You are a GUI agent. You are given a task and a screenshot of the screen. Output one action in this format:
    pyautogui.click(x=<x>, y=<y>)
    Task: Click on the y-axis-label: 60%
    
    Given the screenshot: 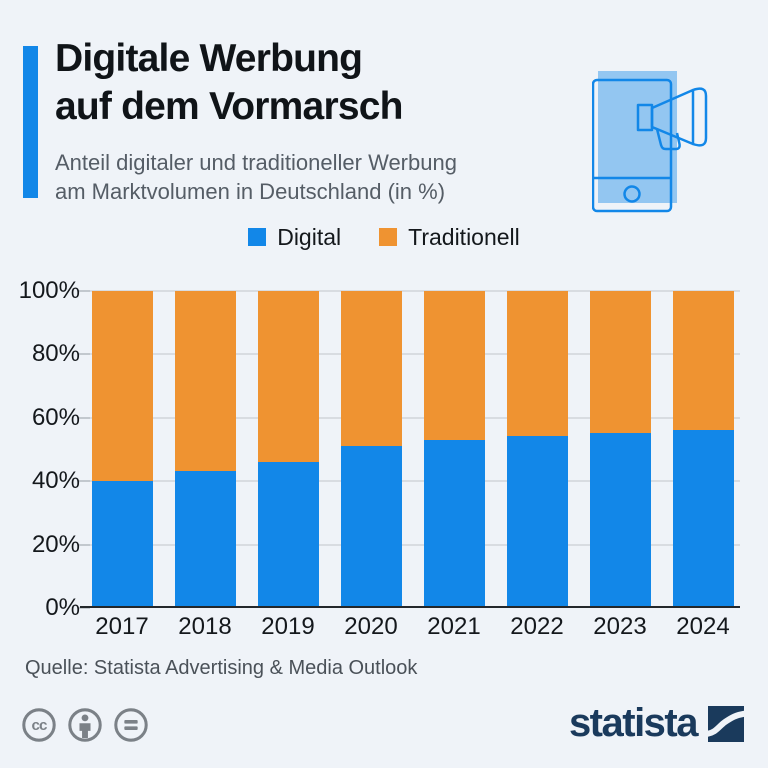 What is the action you would take?
    pyautogui.click(x=55, y=417)
    